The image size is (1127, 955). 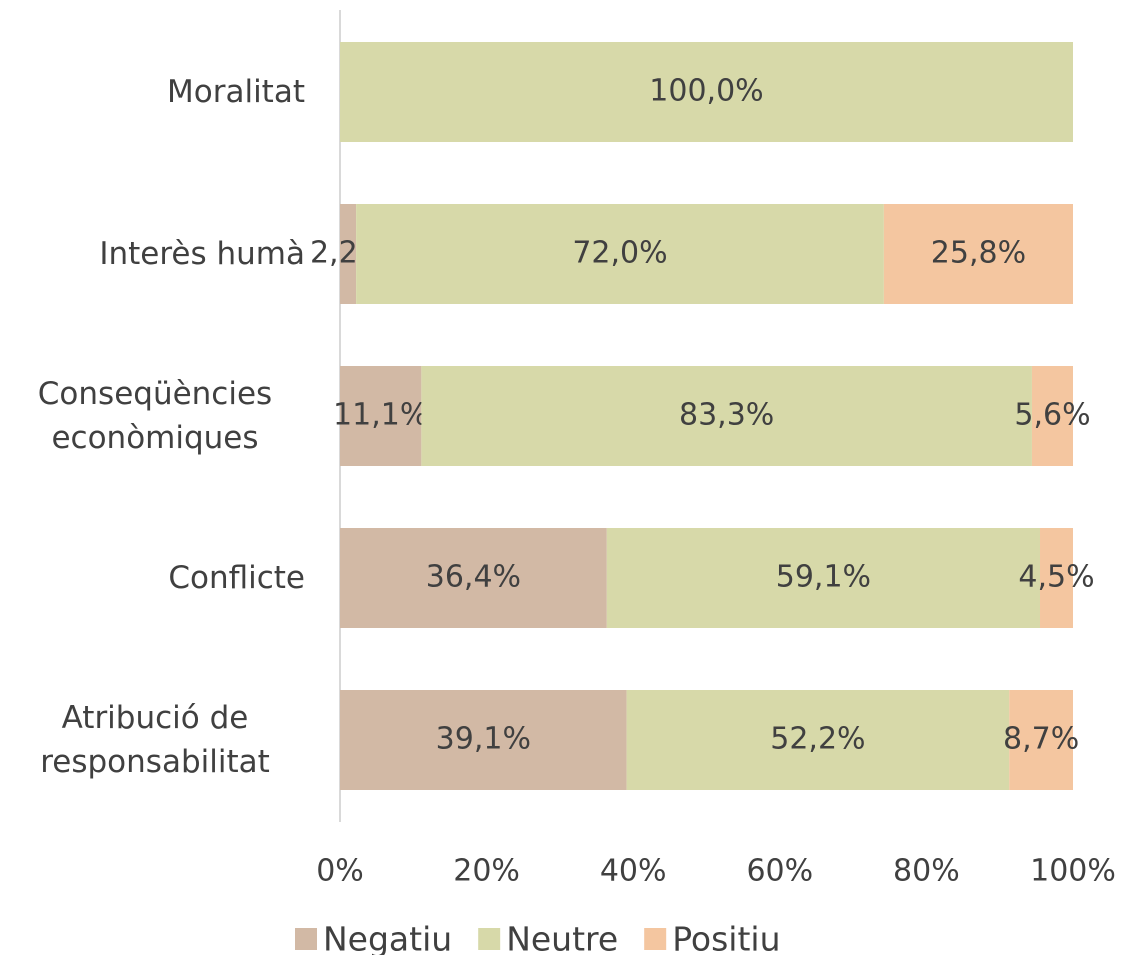 I want to click on y-tick-label-box: Conseqüències econòmiques, so click(x=152, y=416).